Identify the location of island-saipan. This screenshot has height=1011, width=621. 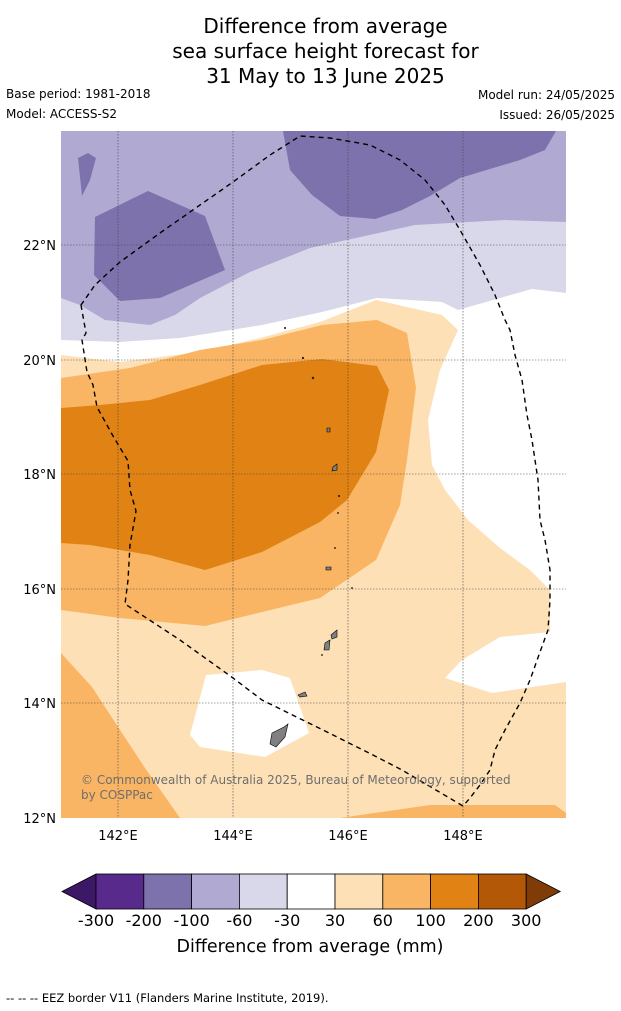
(327, 645).